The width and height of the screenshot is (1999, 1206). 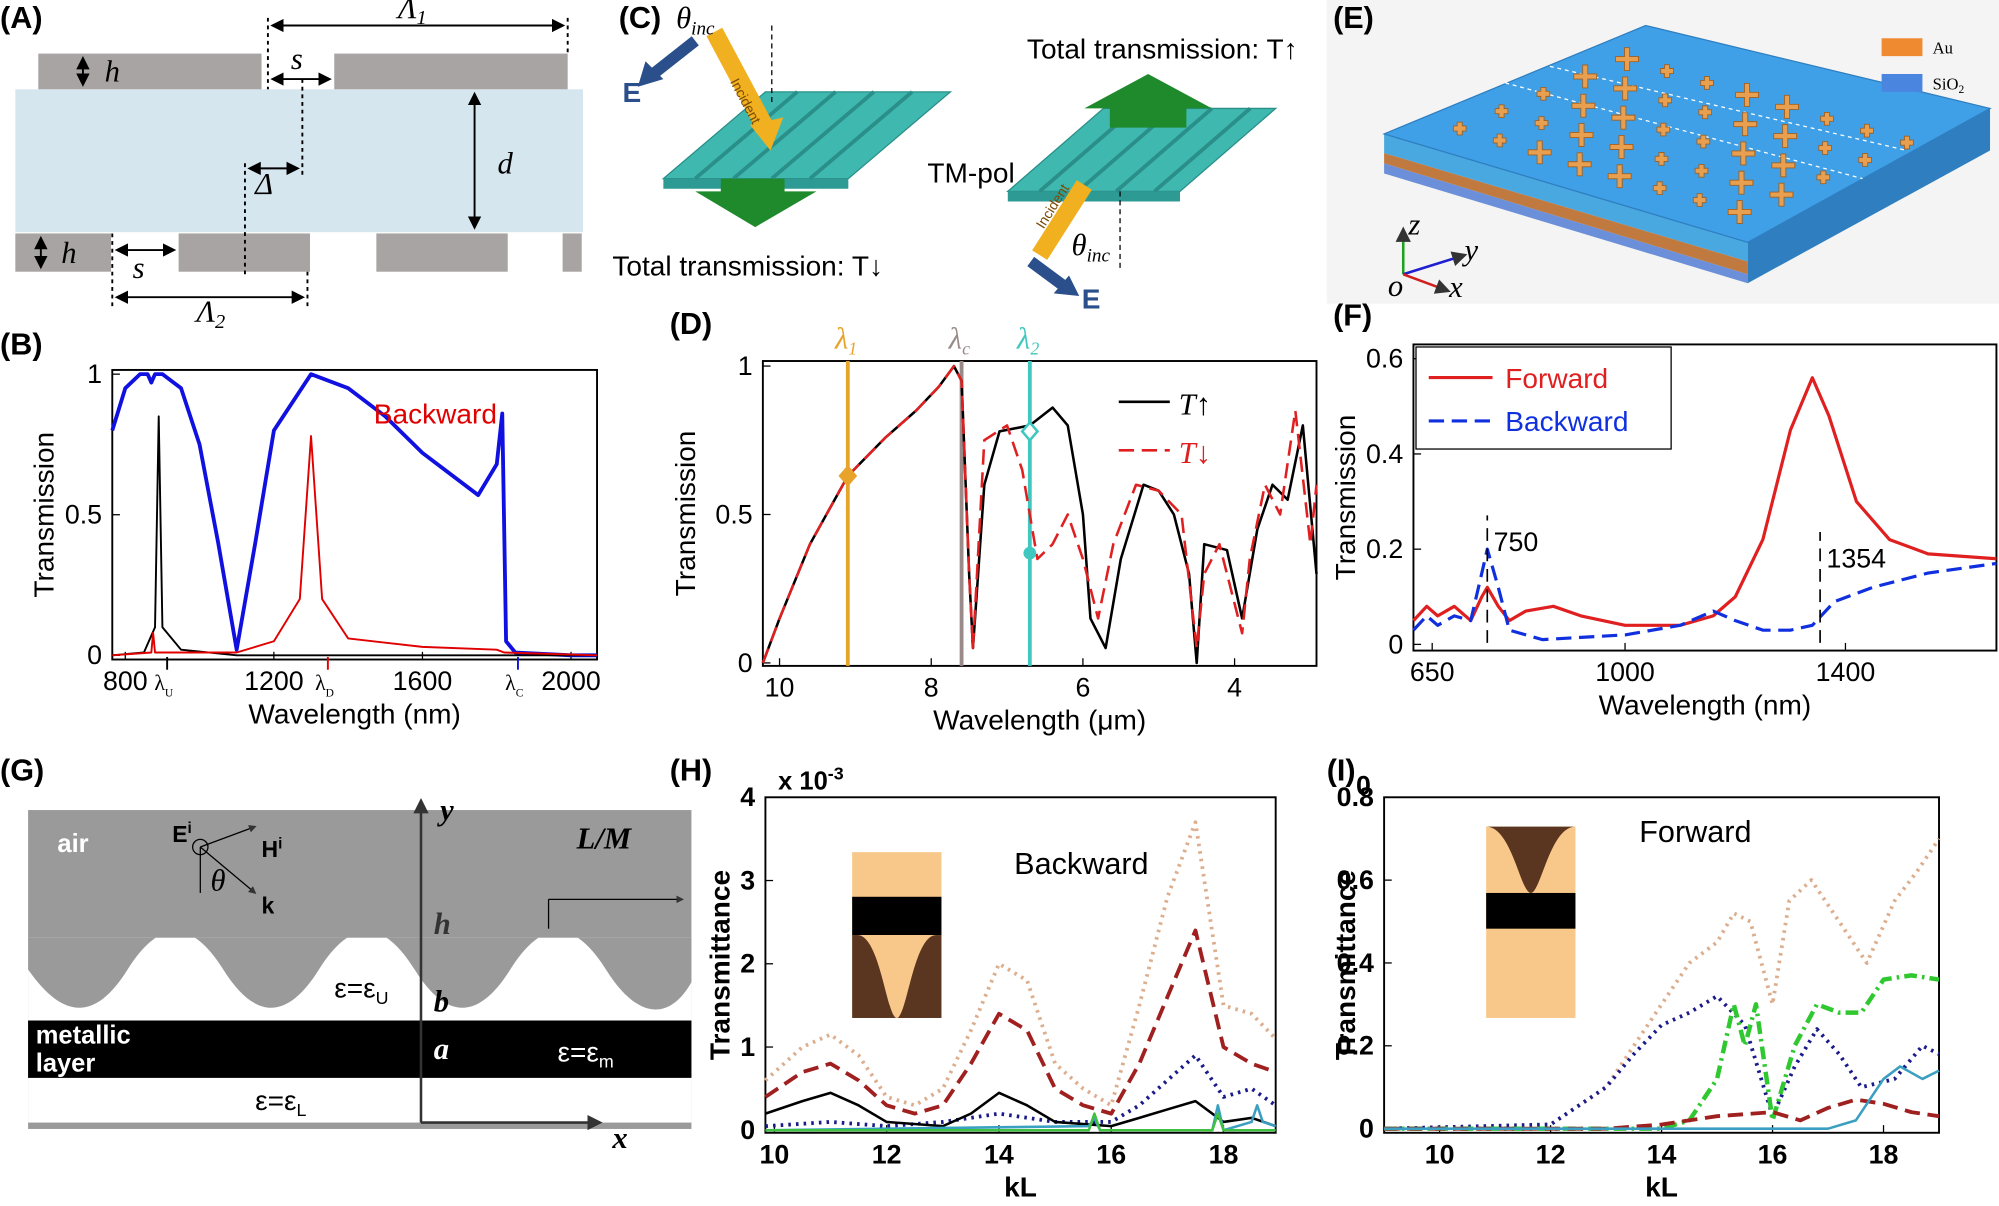 What do you see at coordinates (1082, 688) in the screenshot?
I see `x-tick-label: 6` at bounding box center [1082, 688].